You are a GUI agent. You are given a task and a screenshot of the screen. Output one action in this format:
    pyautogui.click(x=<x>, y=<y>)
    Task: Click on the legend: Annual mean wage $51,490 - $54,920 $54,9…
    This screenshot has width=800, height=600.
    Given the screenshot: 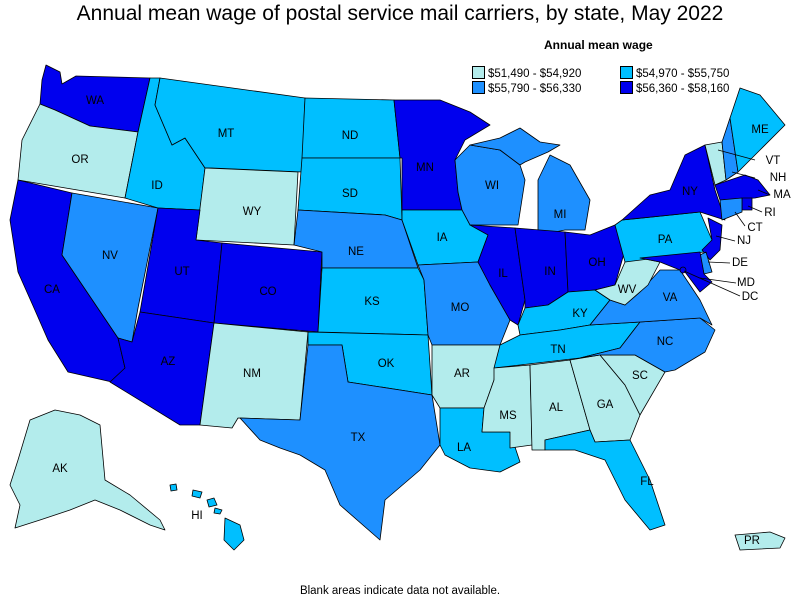 What is the action you would take?
    pyautogui.click(x=635, y=68)
    